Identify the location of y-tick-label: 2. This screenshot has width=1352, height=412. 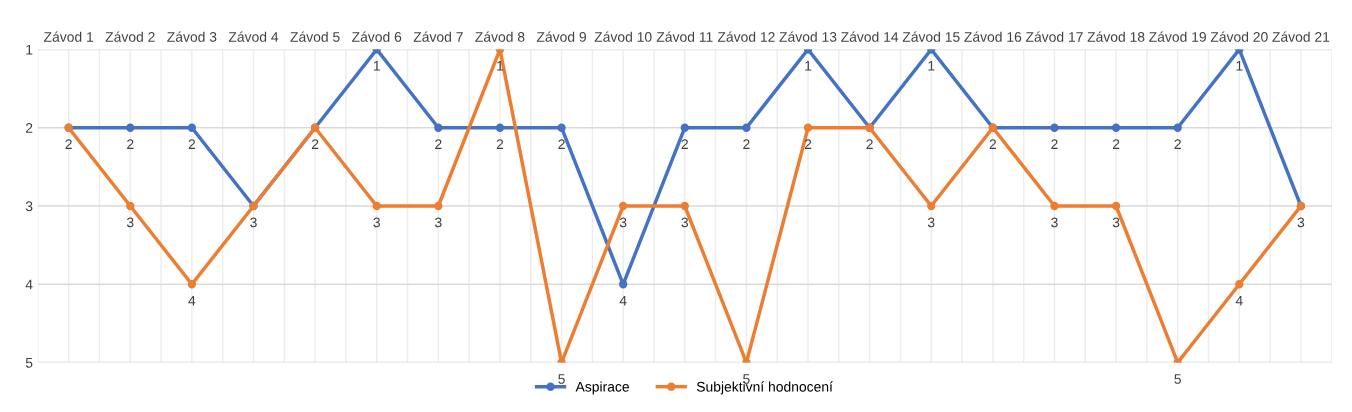
(29, 128).